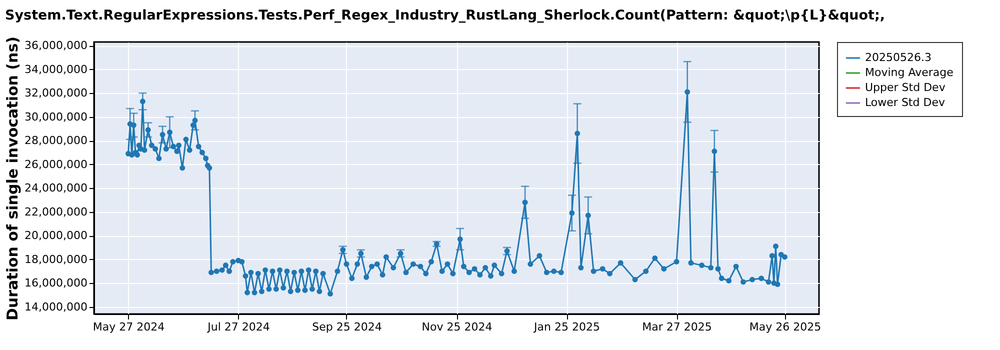 The image size is (1000, 350). I want to click on legend-label: Lower Std Dev, so click(905, 102).